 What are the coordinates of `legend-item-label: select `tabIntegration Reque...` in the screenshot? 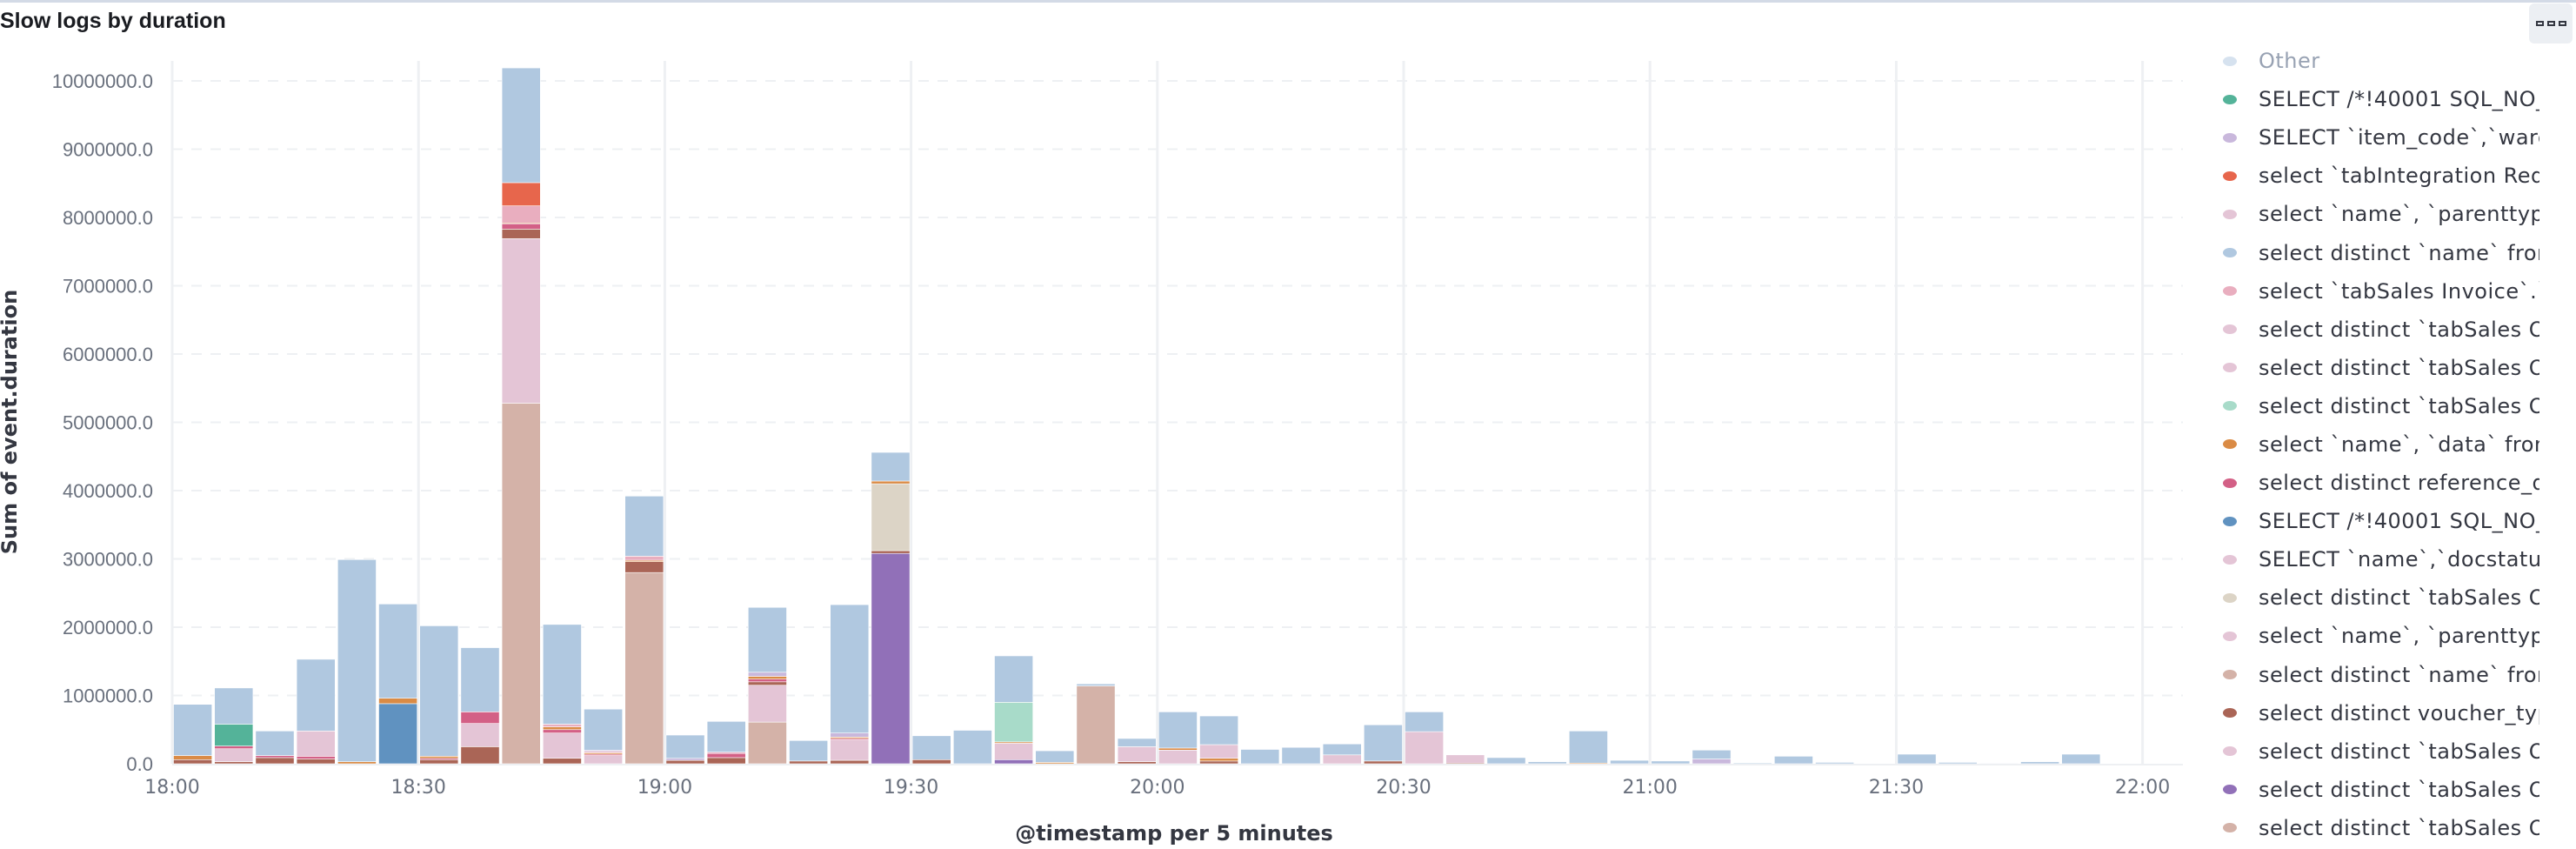 It's located at (2399, 176).